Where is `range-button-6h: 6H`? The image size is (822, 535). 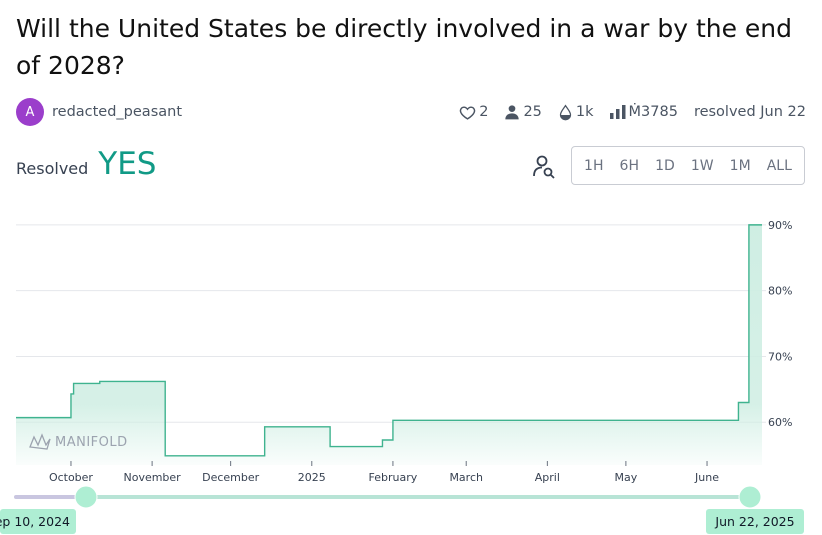 range-button-6h: 6H is located at coordinates (629, 166).